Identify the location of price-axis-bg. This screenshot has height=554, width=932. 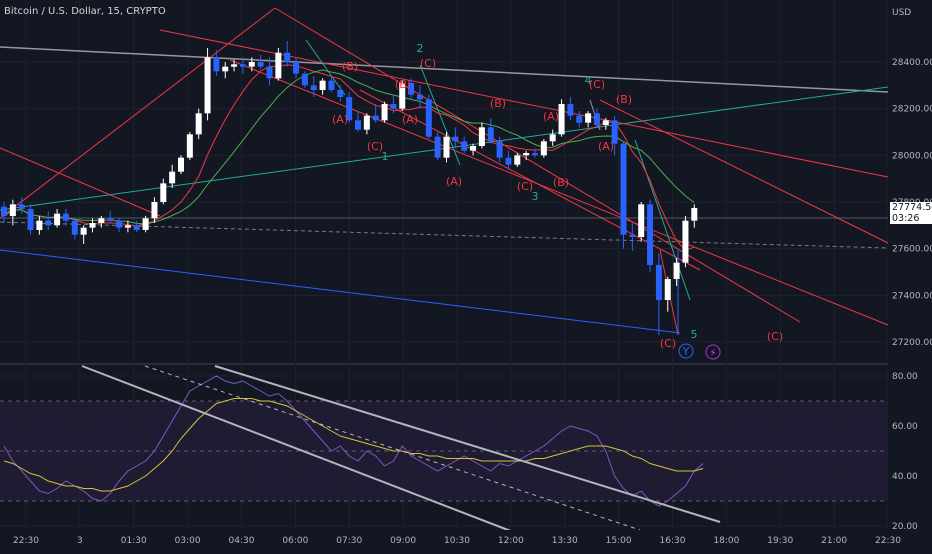
(910, 275).